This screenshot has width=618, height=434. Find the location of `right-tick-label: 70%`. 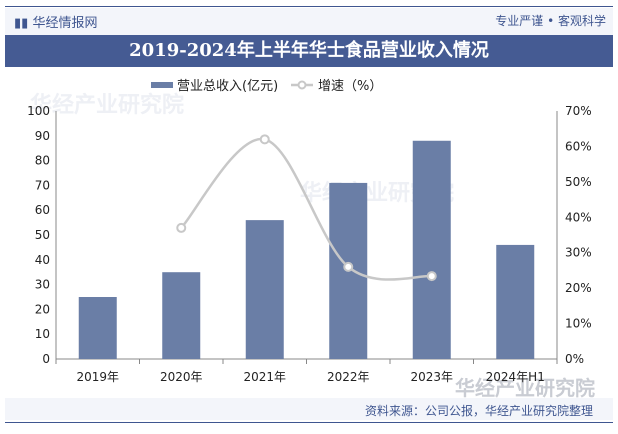

right-tick-label: 70% is located at coordinates (578, 111).